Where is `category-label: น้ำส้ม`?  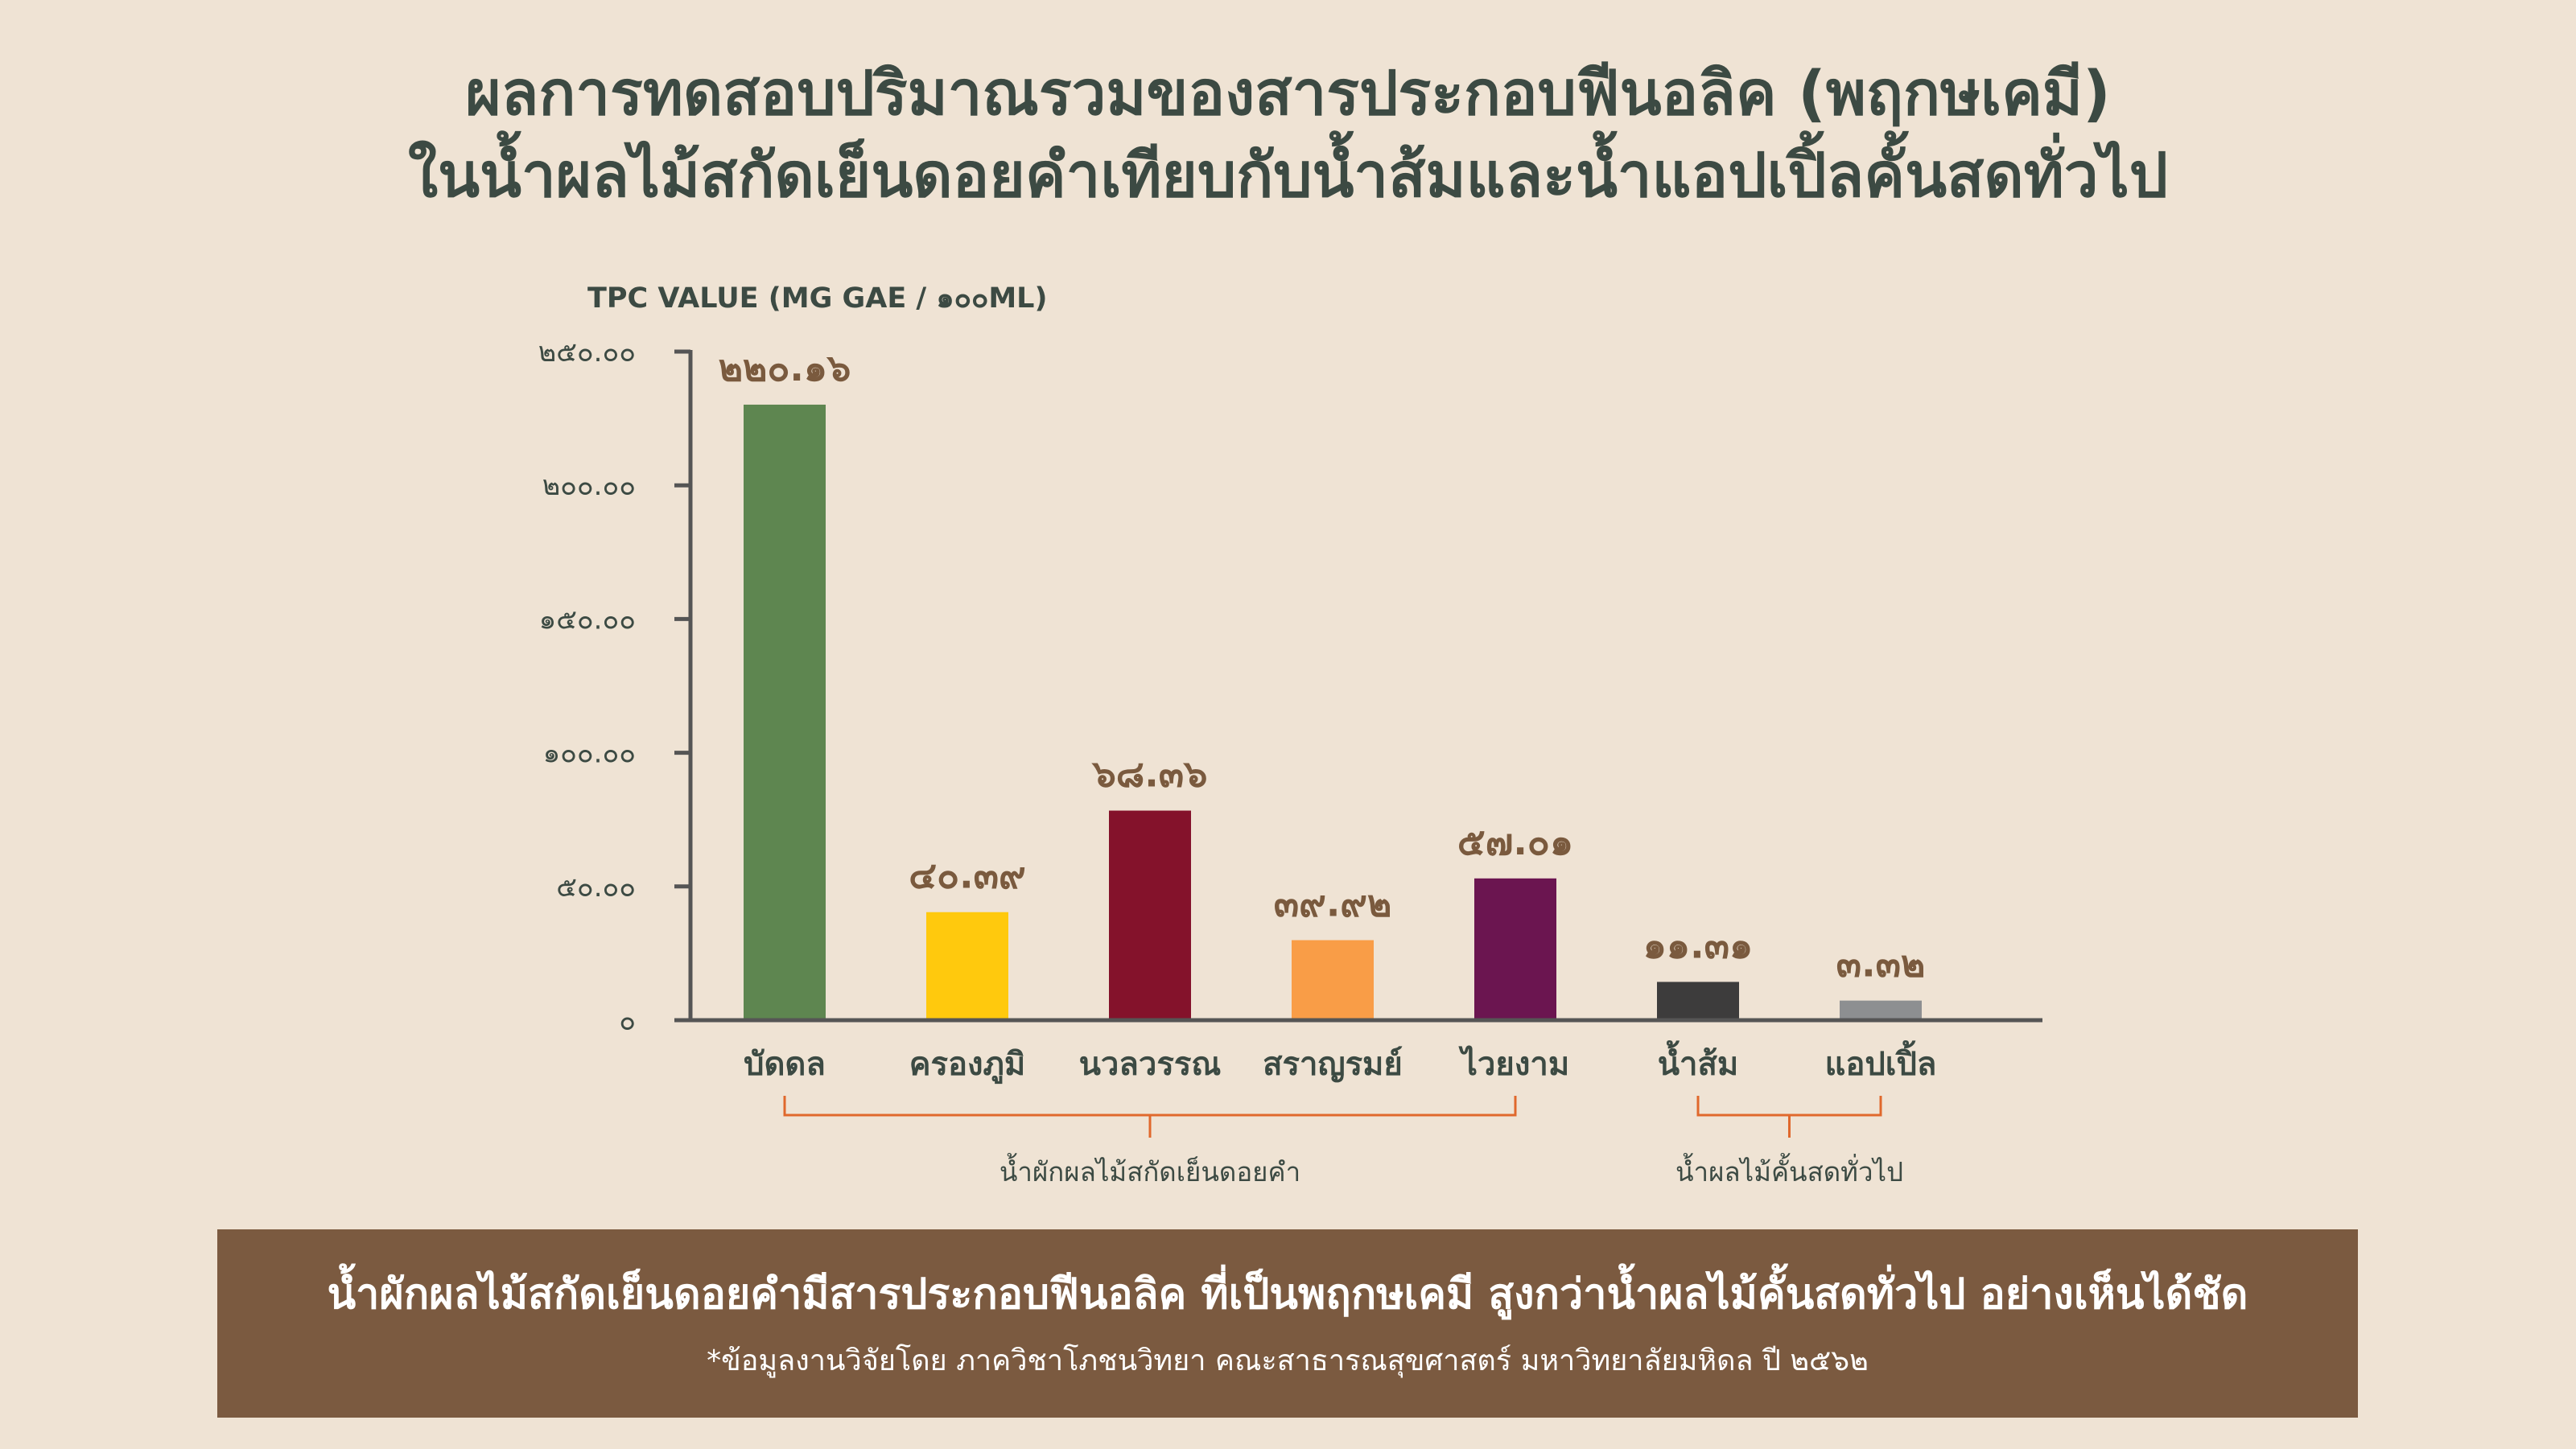 category-label: น้ำส้ม is located at coordinates (1698, 1061).